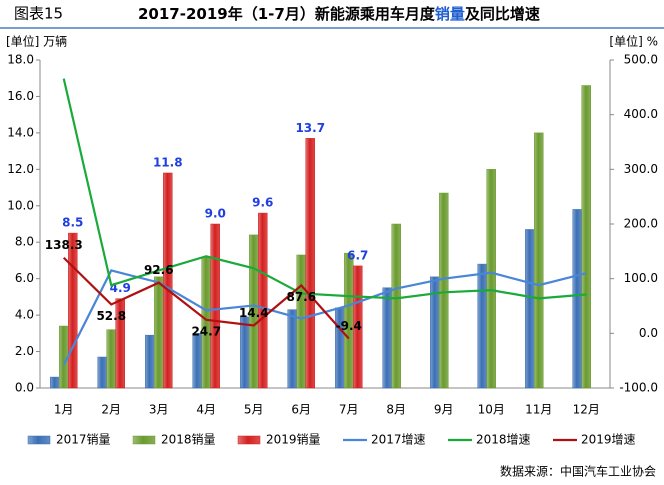  I want to click on y-tick-label: 4.0, so click(24, 315).